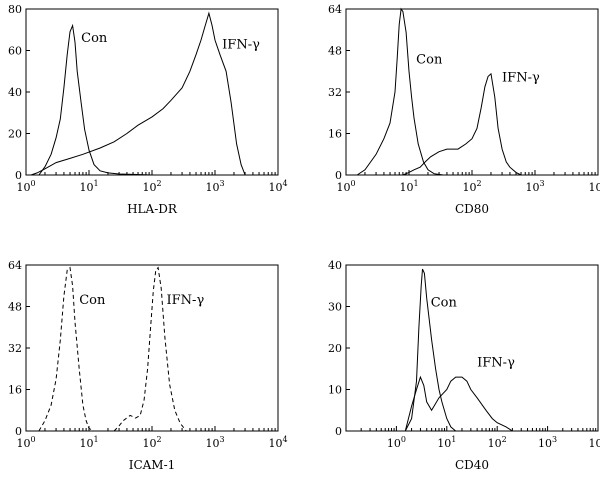  What do you see at coordinates (15, 51) in the screenshot?
I see `y-tick-label: 60` at bounding box center [15, 51].